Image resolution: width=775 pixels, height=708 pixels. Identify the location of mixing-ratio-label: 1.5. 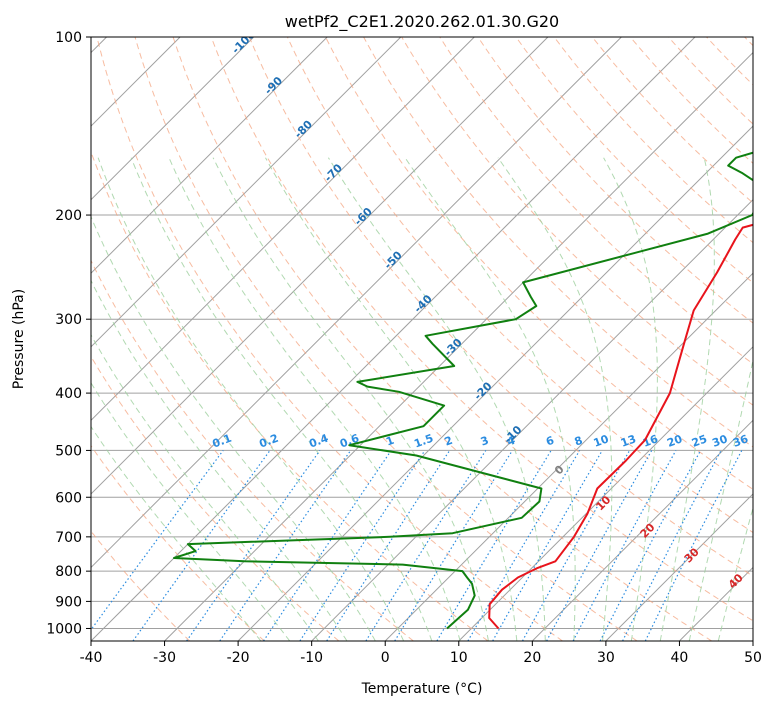
(423, 441).